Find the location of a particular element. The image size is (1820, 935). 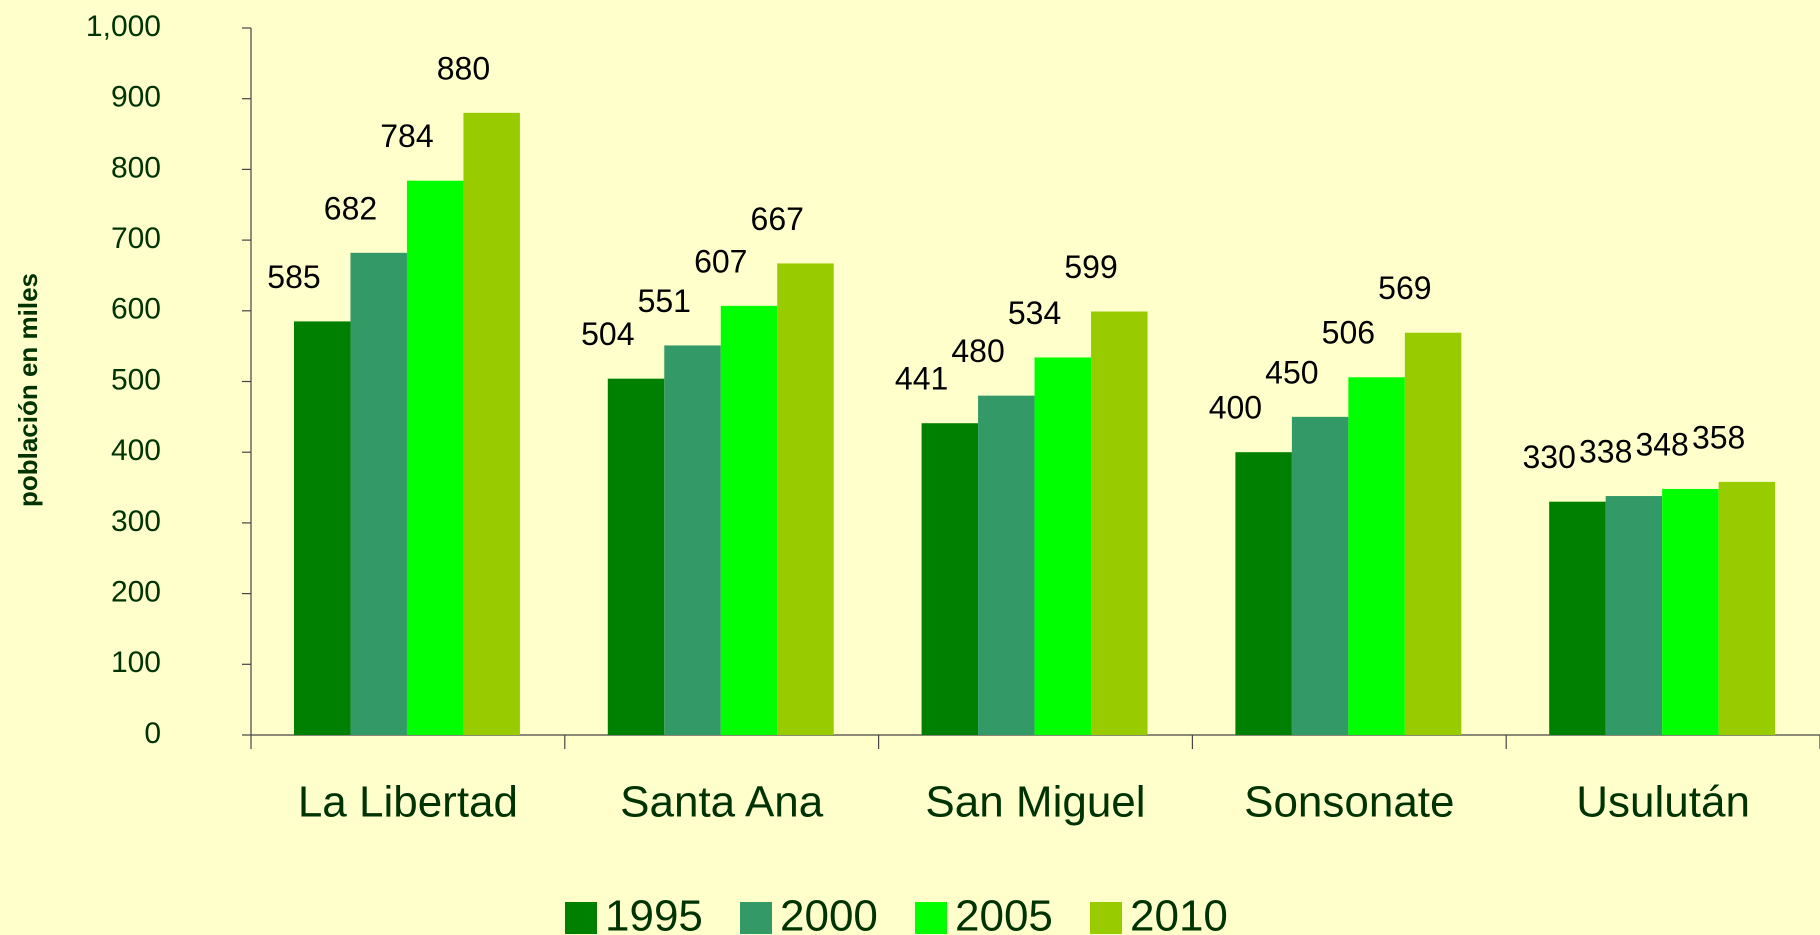

x-tick-label: San Miguel is located at coordinates (1035, 802).